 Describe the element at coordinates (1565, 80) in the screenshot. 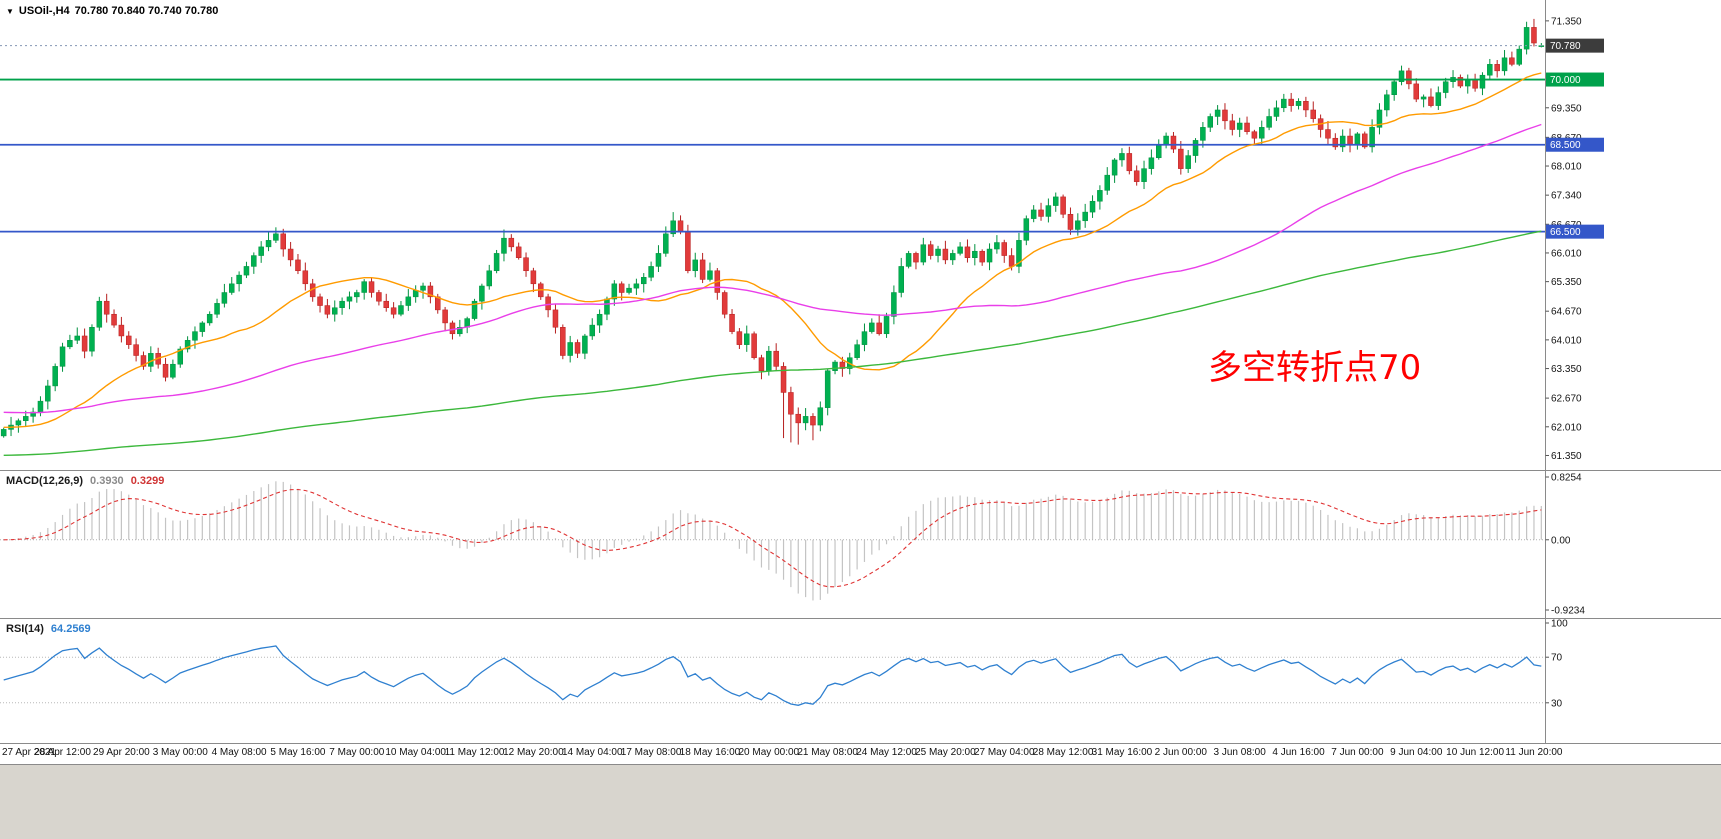

I see `price-badge-label: 70.000` at that location.